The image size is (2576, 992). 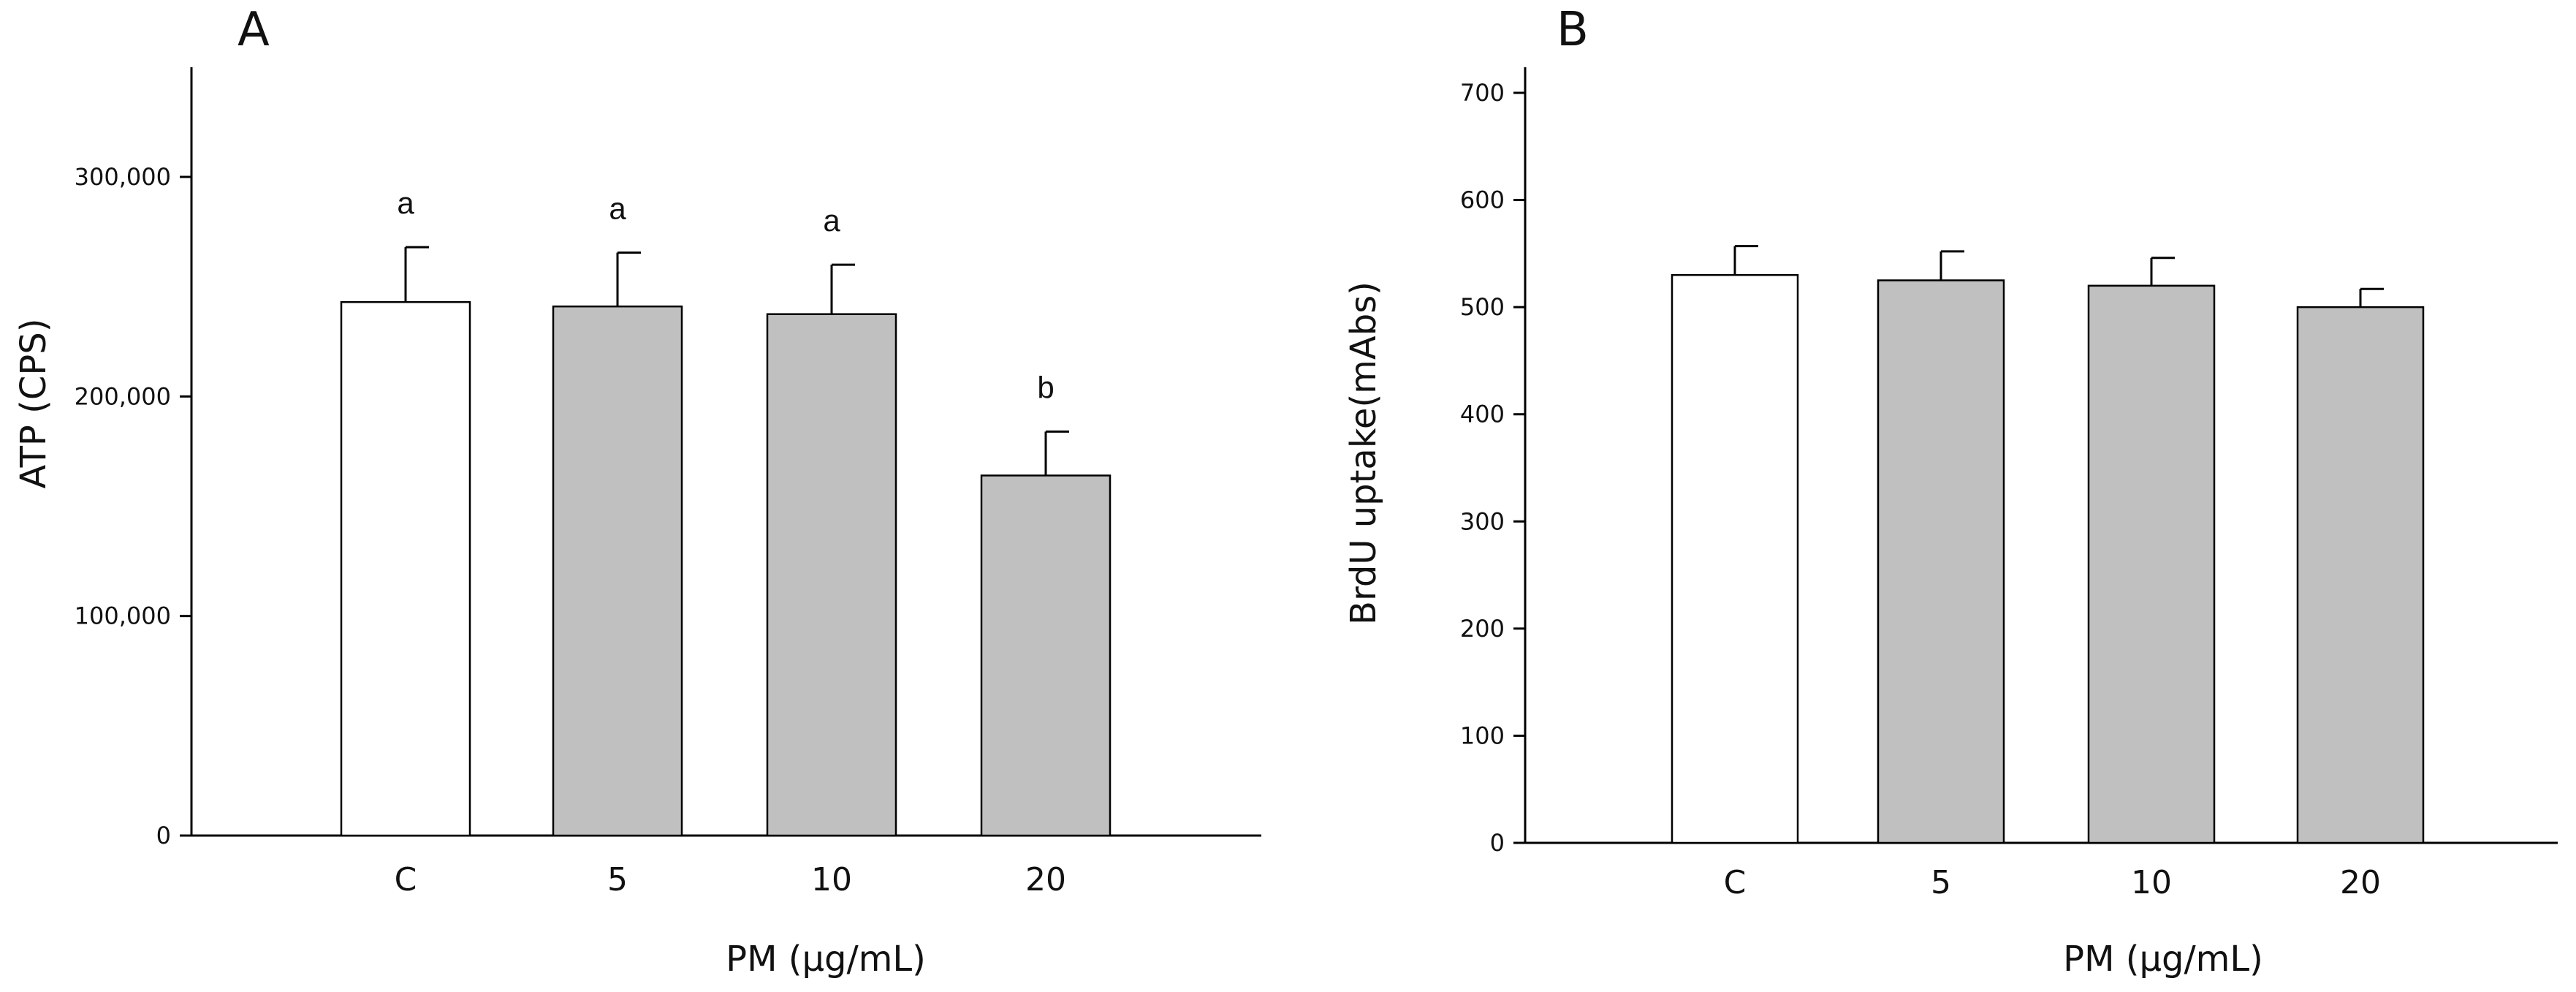 I want to click on panel-b-y-tick-label: 600, so click(x=1482, y=200).